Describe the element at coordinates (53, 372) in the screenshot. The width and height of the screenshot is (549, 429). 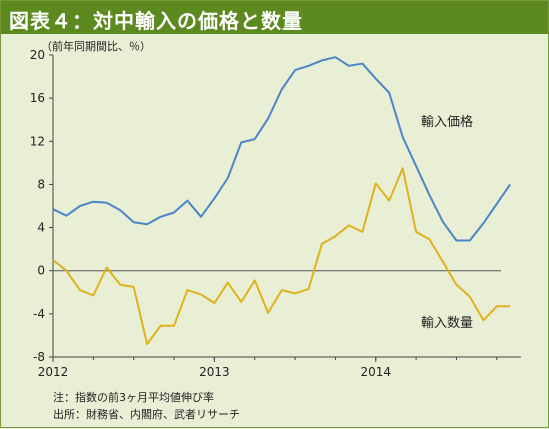
I see `x-tick-label: 2012` at that location.